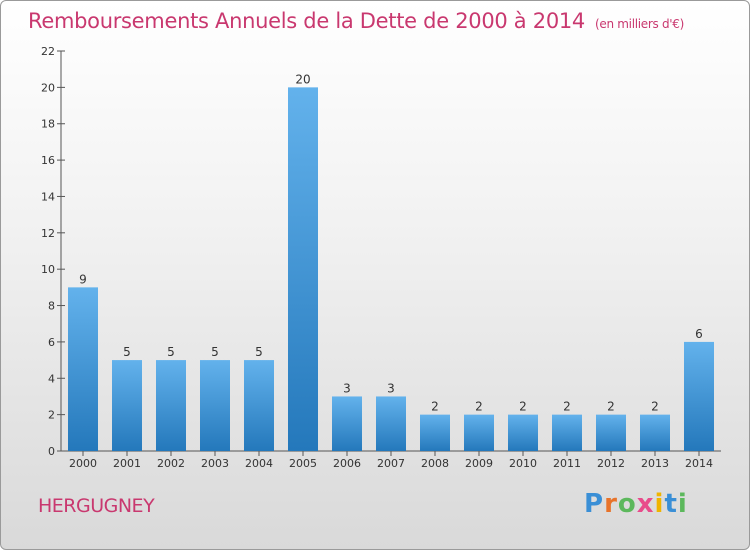 This screenshot has width=750, height=550. I want to click on x-tick-label-2009: 2009, so click(479, 463).